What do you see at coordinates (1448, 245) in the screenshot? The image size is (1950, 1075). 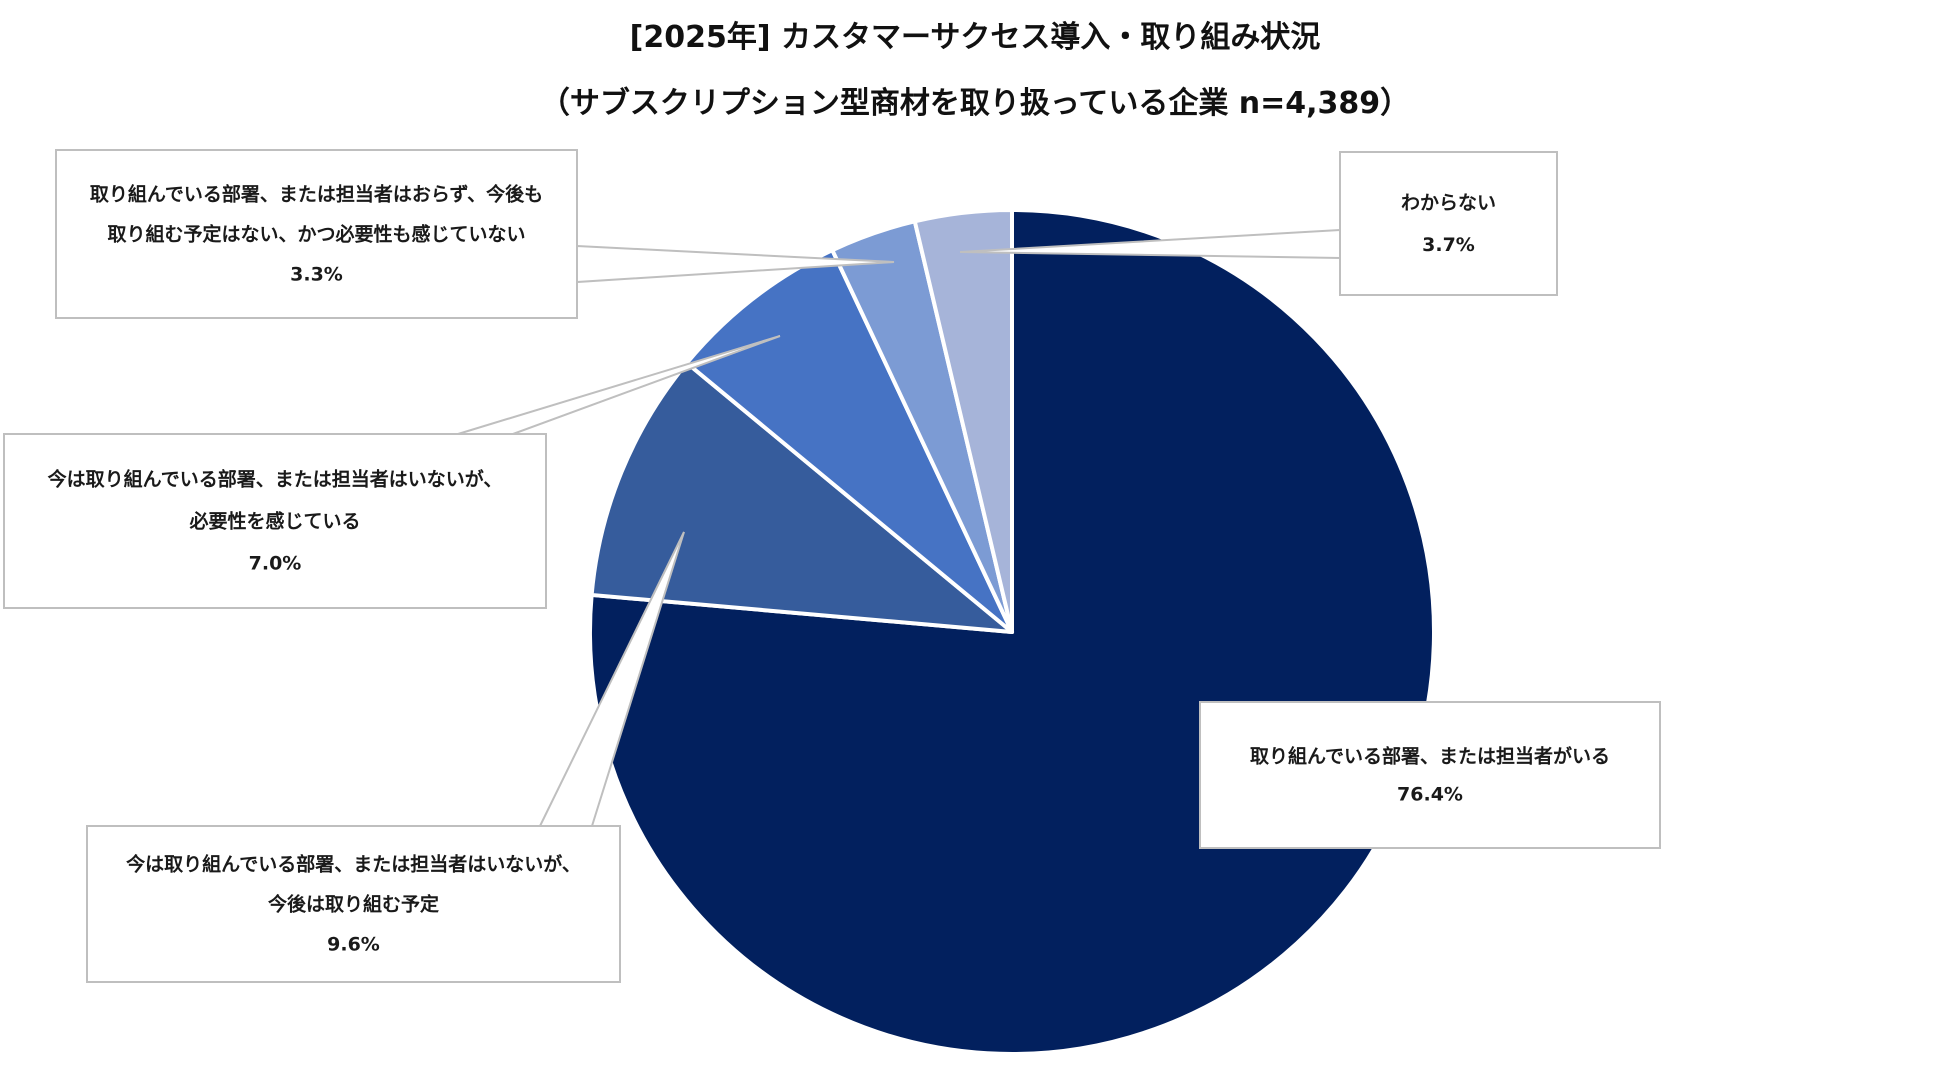 I see `slice-value-label-4: 3.7%` at bounding box center [1448, 245].